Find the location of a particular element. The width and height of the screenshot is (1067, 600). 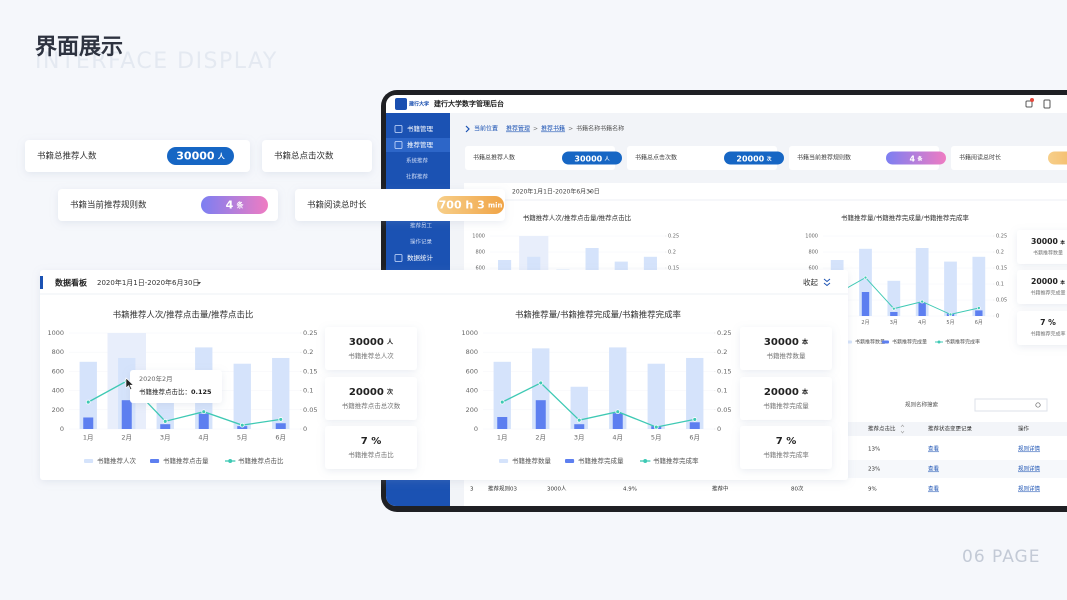

y2-tick-label: 0.15 is located at coordinates (1001, 269).